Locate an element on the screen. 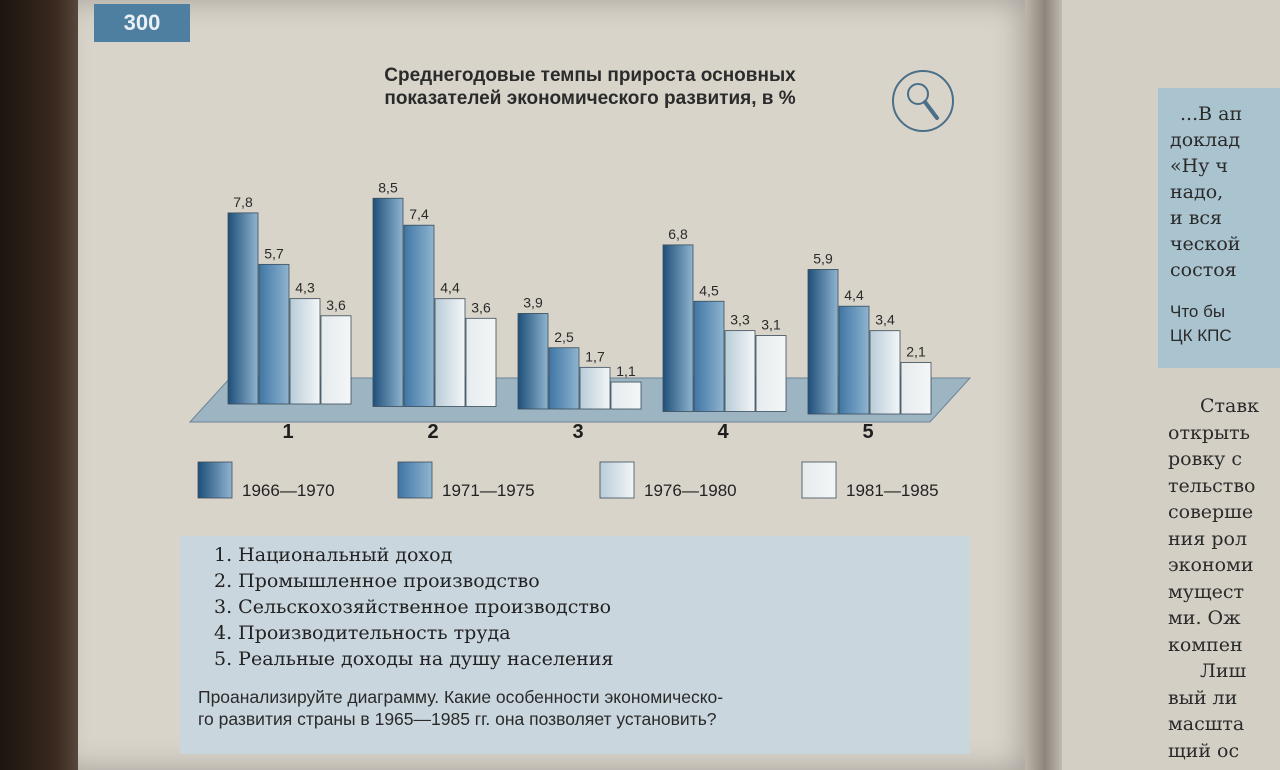  quote-question-line: ЦК КПС is located at coordinates (1201, 335).